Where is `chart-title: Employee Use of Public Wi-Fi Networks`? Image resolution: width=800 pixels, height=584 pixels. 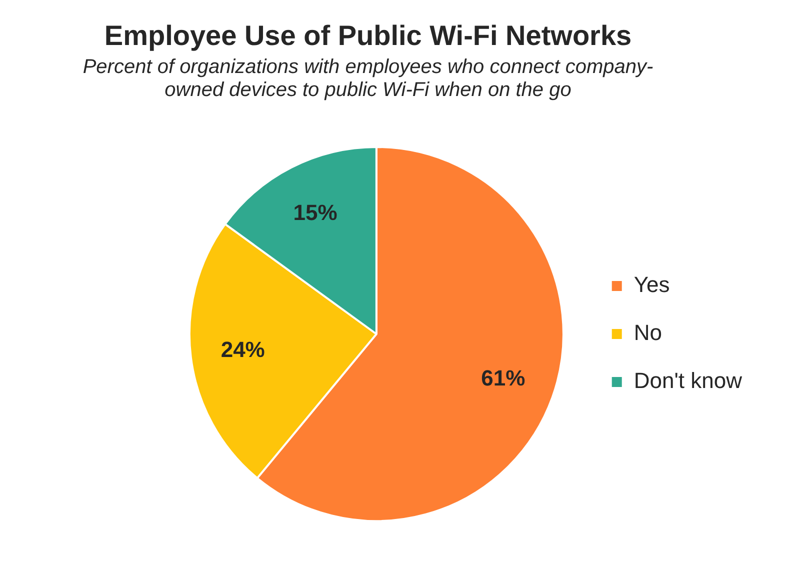
chart-title: Employee Use of Public Wi-Fi Networks is located at coordinates (368, 36).